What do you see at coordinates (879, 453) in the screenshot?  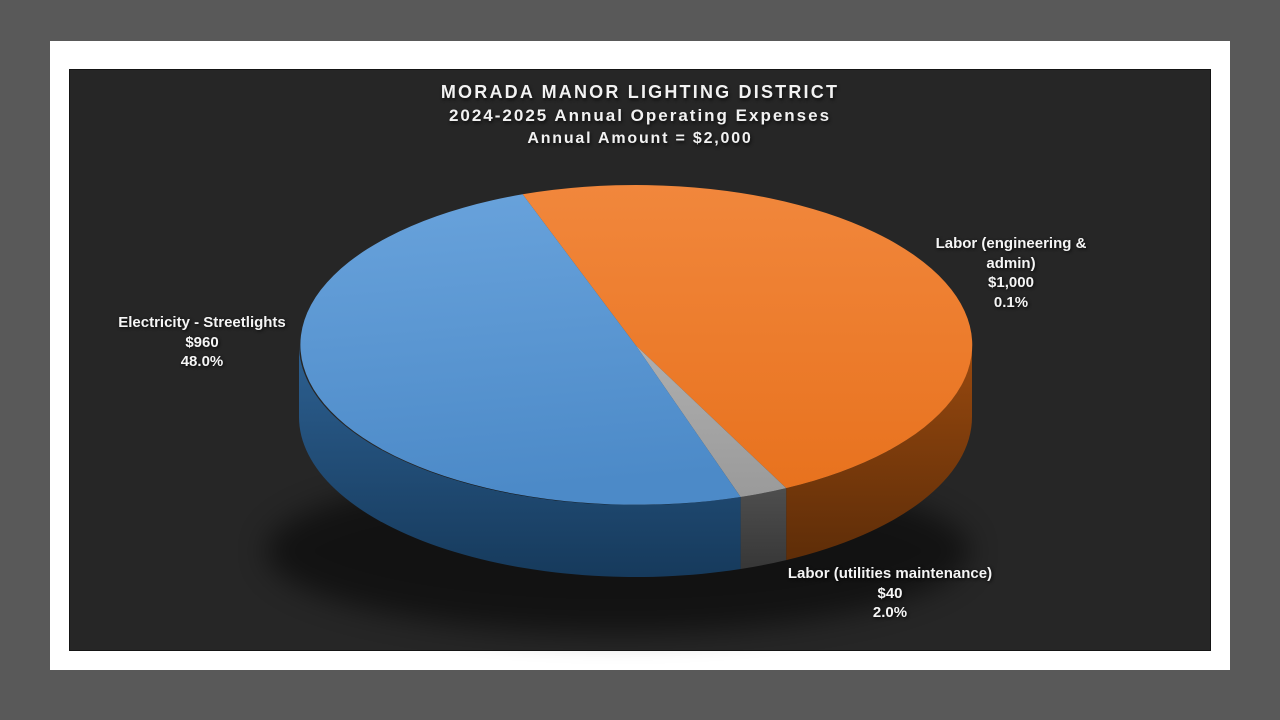 I see `pie-side-labor-engineering` at bounding box center [879, 453].